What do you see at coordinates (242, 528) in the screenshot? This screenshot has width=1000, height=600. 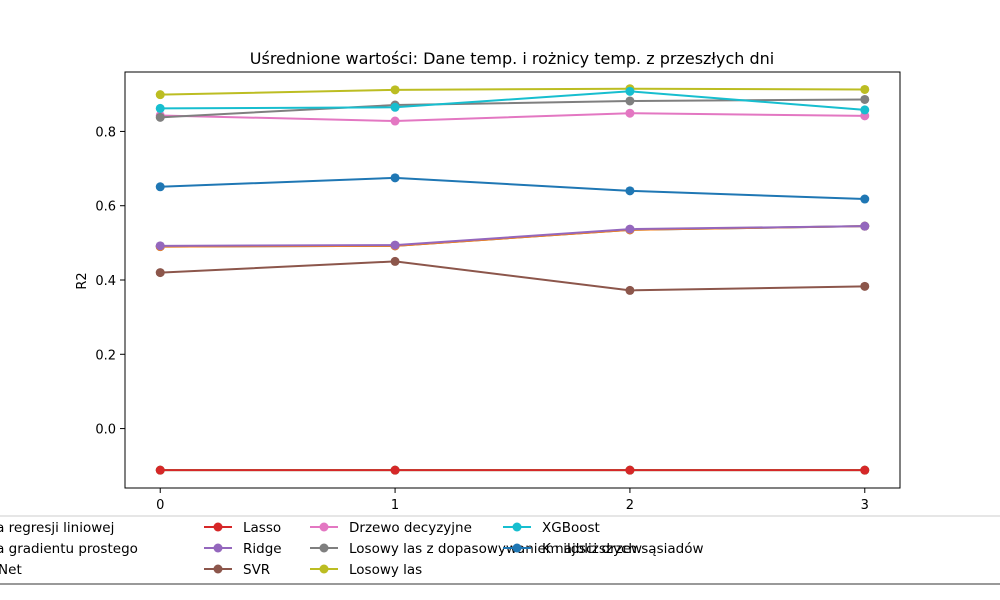 I see `legend-item: Lasso` at bounding box center [242, 528].